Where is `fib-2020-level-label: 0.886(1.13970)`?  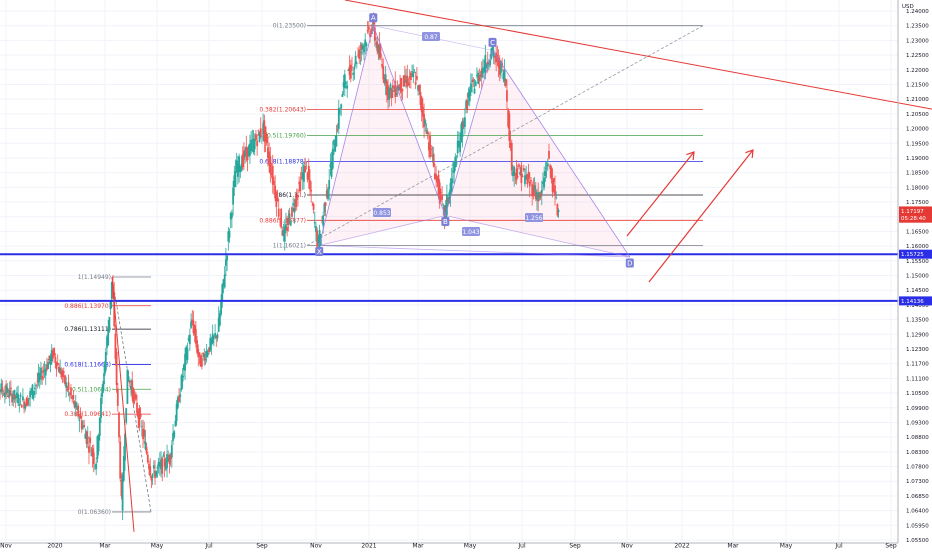 fib-2020-level-label: 0.886(1.13970) is located at coordinates (87, 306).